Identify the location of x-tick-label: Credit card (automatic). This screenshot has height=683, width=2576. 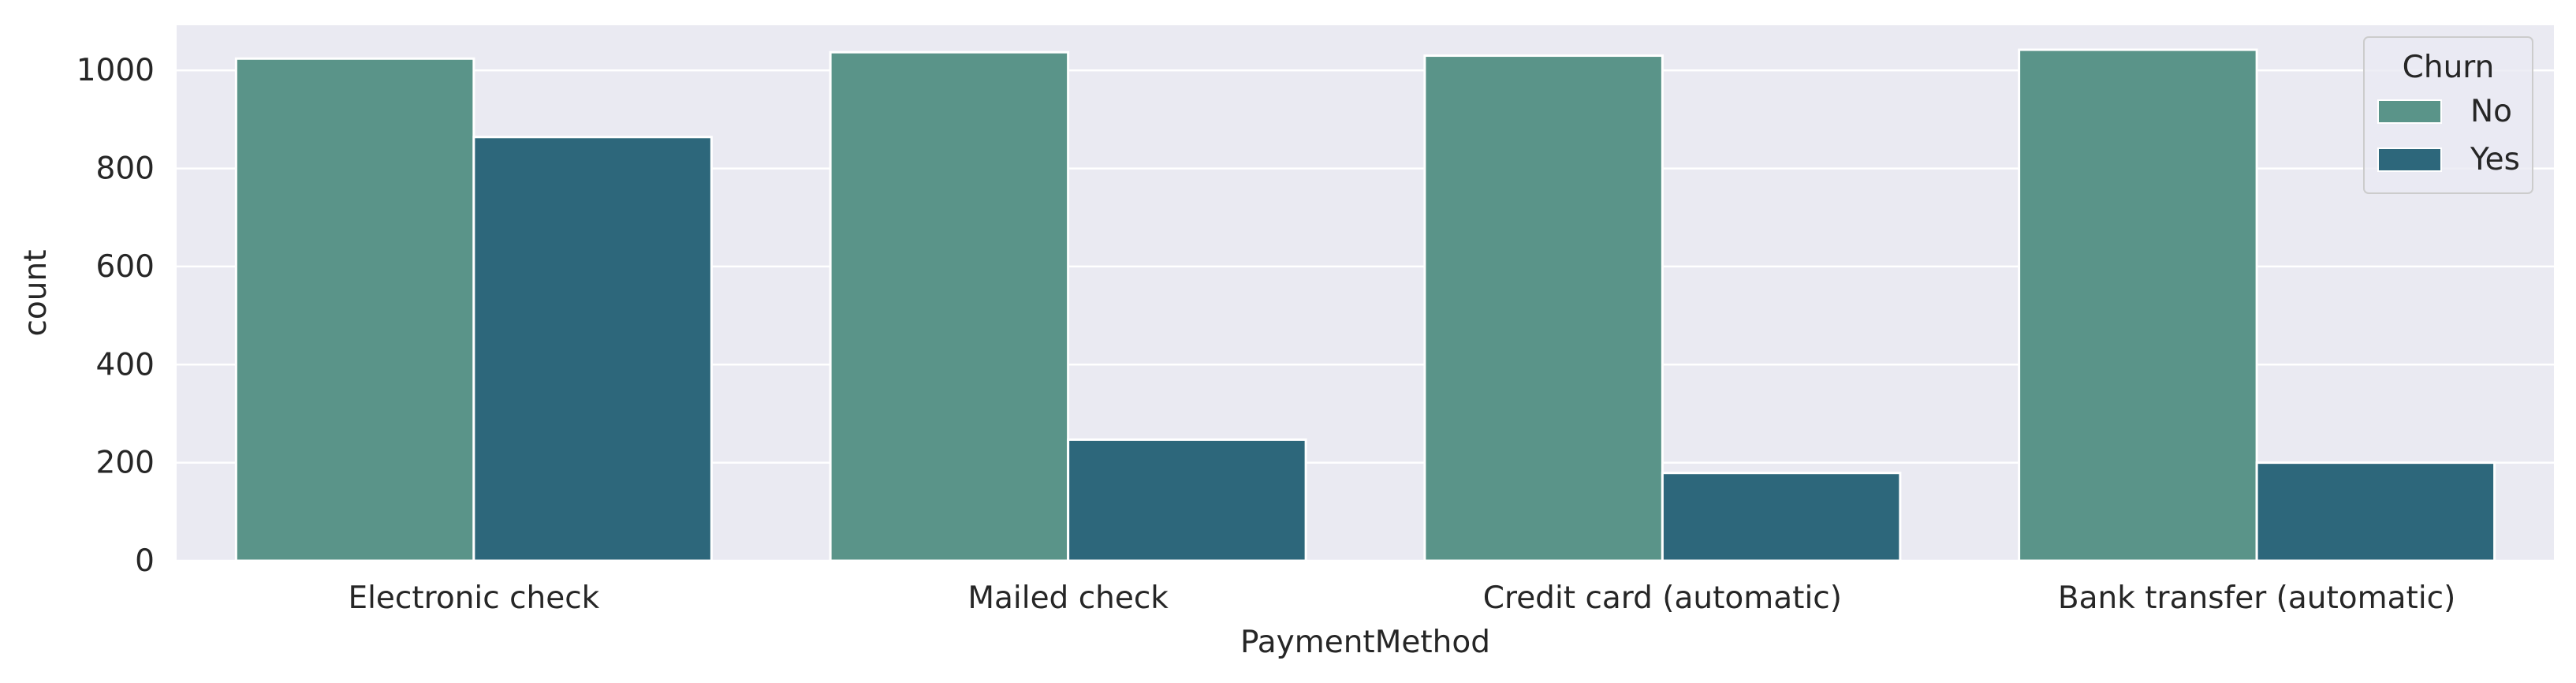
(1662, 598).